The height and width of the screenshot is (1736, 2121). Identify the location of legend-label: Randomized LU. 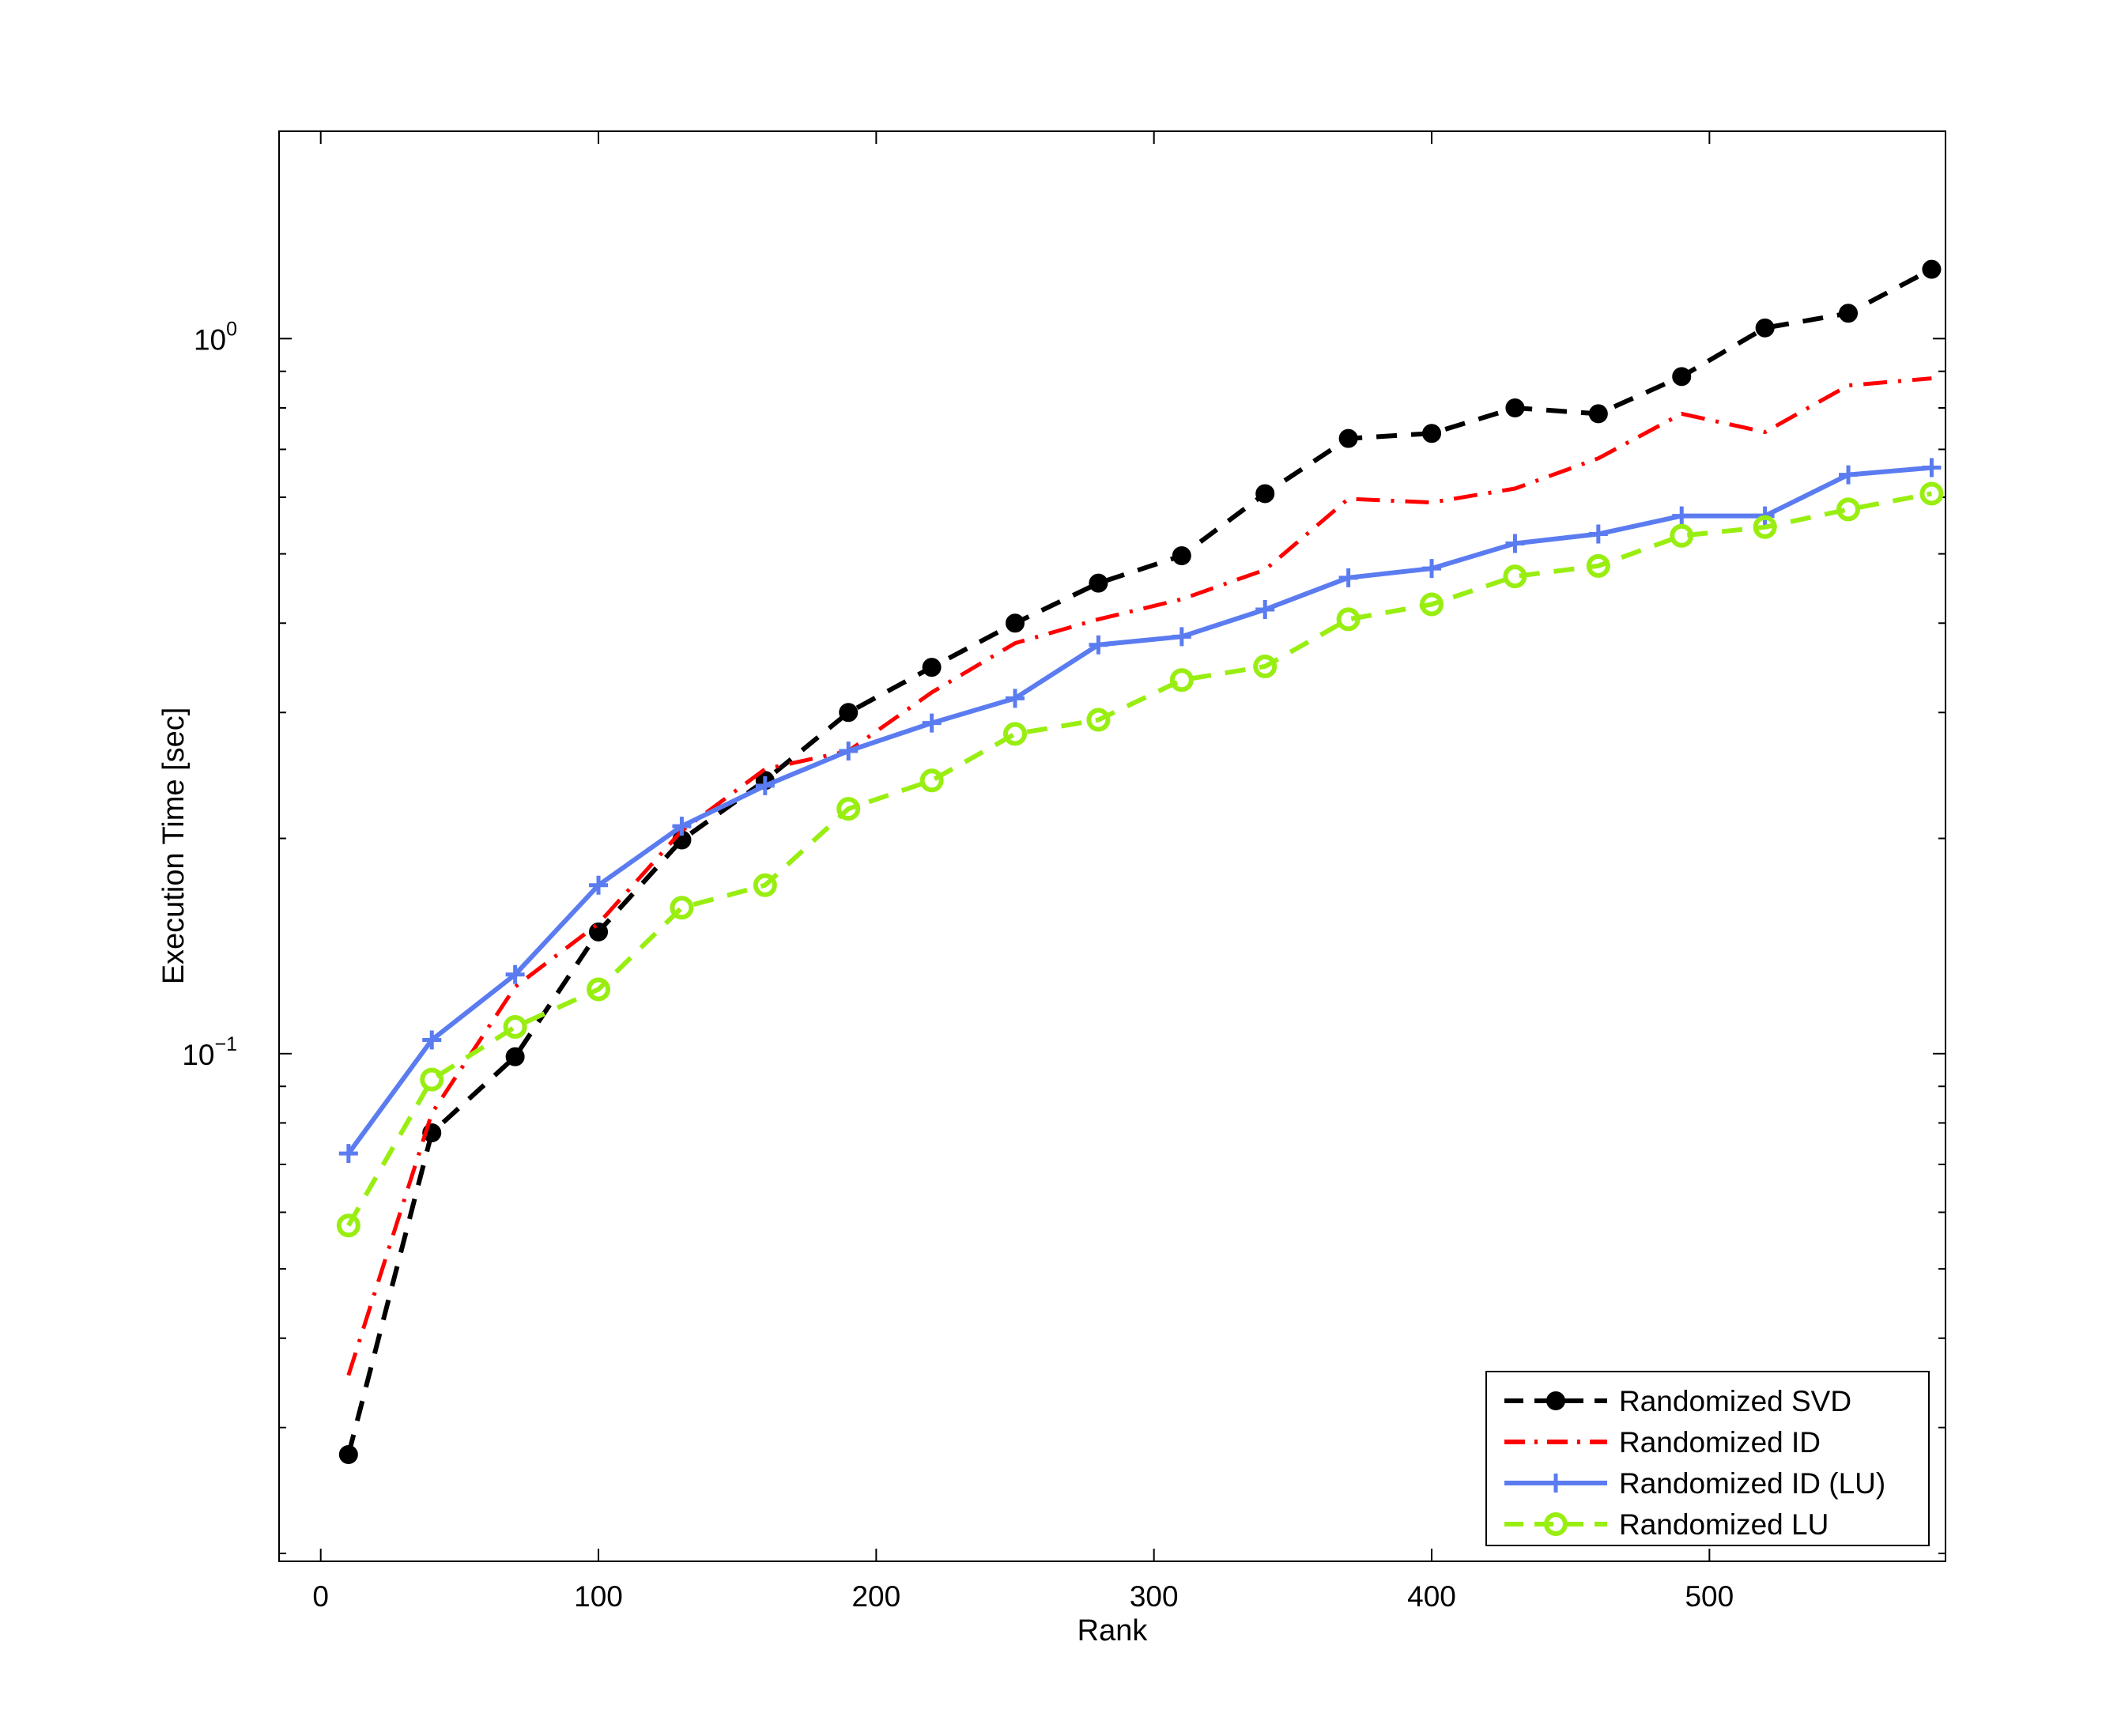
(1724, 1524).